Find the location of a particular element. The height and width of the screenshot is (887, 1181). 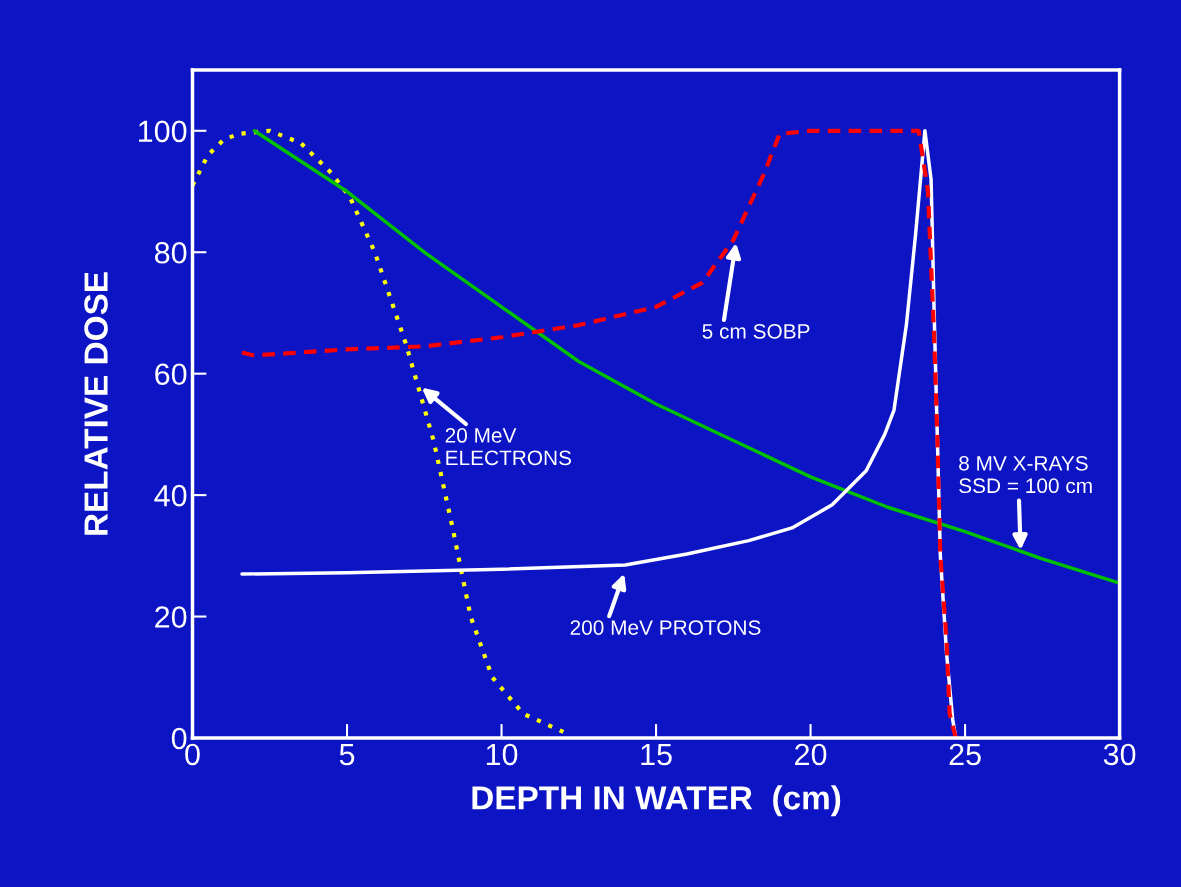

x-axis-title: DEPTH IN WATER (cm) is located at coordinates (656, 801).